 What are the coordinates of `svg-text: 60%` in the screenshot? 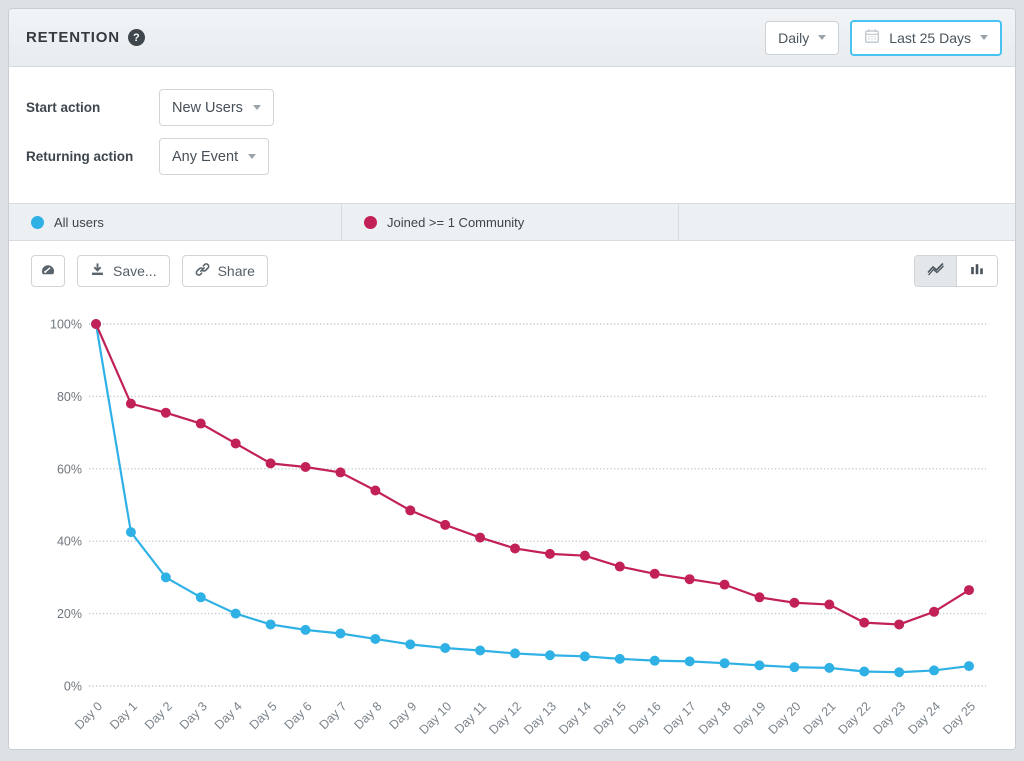 It's located at (69, 469).